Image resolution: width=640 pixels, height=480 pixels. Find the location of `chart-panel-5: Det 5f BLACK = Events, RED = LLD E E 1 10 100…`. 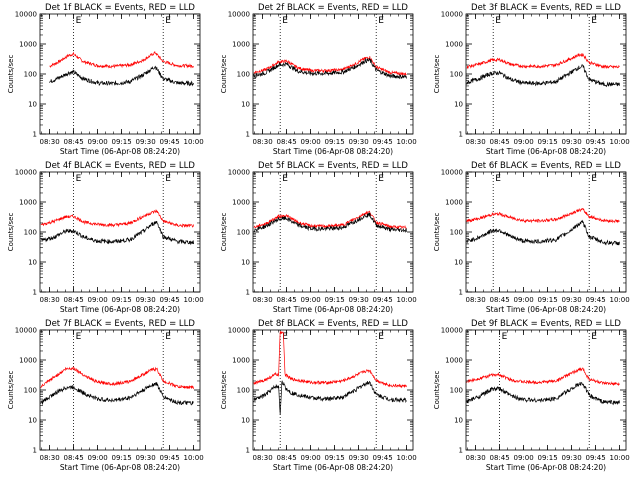

chart-panel-5: Det 5f BLACK = Events, RED = LLD E E 1 10 100… is located at coordinates (318, 237).